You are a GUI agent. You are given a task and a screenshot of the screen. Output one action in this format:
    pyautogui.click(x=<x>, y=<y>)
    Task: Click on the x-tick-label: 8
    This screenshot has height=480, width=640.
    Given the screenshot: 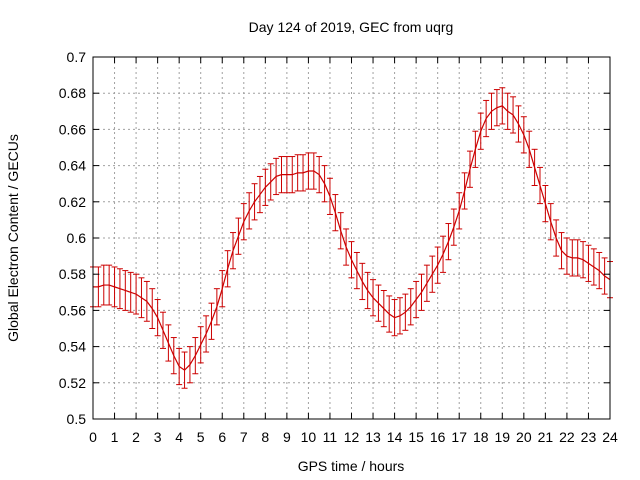 What is the action you would take?
    pyautogui.click(x=265, y=437)
    